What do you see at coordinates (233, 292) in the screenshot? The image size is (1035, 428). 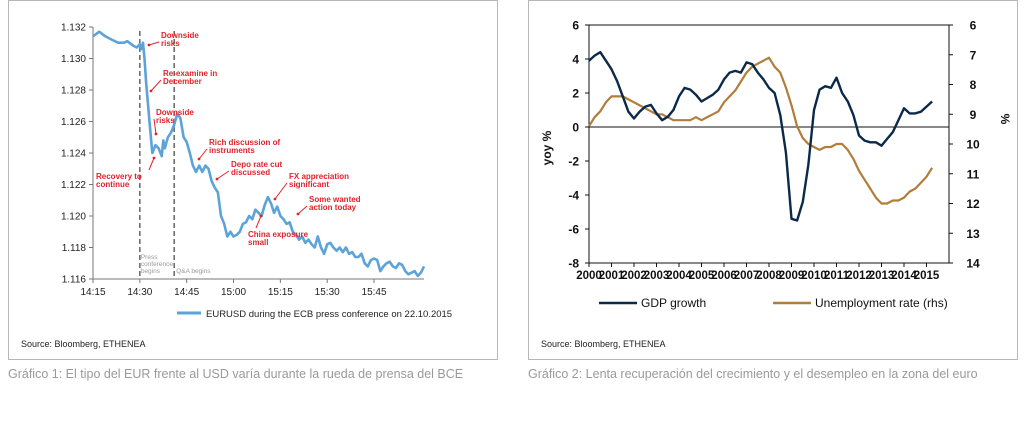 I see `x-tick-label: 15:00` at bounding box center [233, 292].